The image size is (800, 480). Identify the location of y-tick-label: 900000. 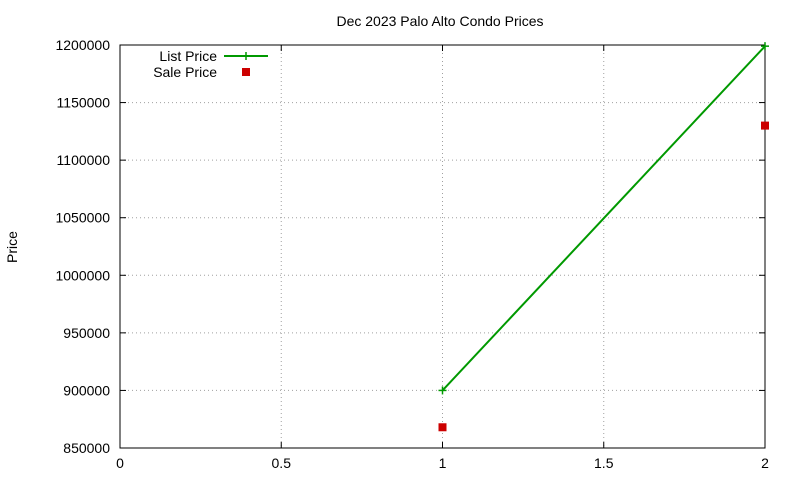
(86, 390).